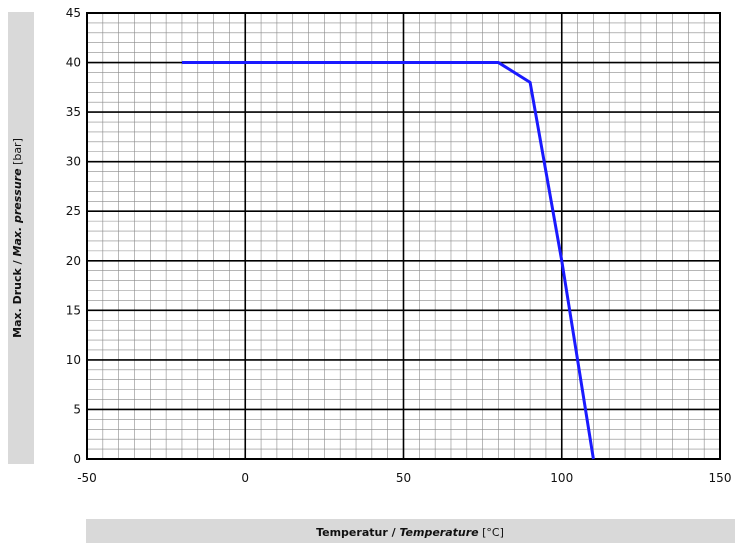 The image size is (735, 543). I want to click on x-tick-labels: -50 0 50 100 150, so click(404, 478).